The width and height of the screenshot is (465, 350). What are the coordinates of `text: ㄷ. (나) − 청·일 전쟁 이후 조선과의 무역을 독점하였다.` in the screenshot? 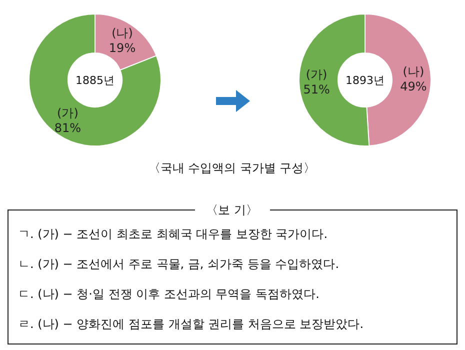 It's located at (169, 294).